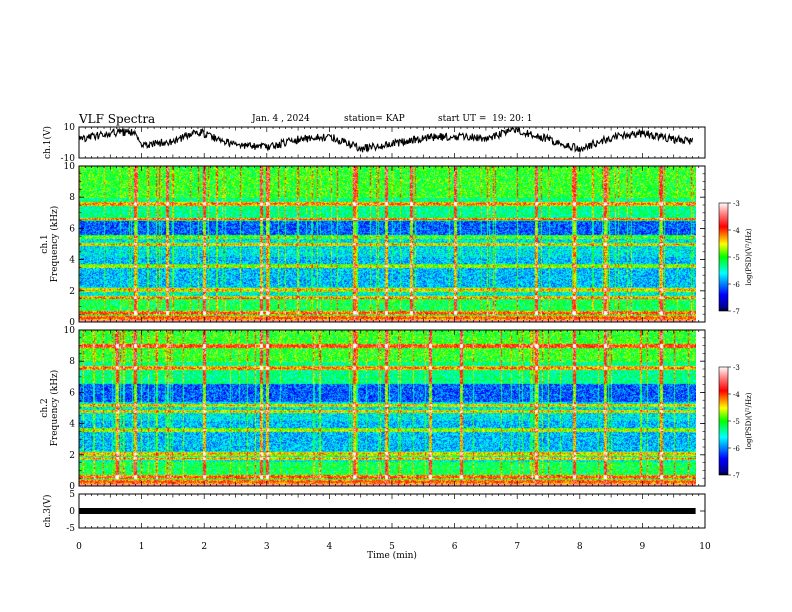 The width and height of the screenshot is (792, 612). What do you see at coordinates (386, 139) in the screenshot?
I see `ch1-waveform-trace` at bounding box center [386, 139].